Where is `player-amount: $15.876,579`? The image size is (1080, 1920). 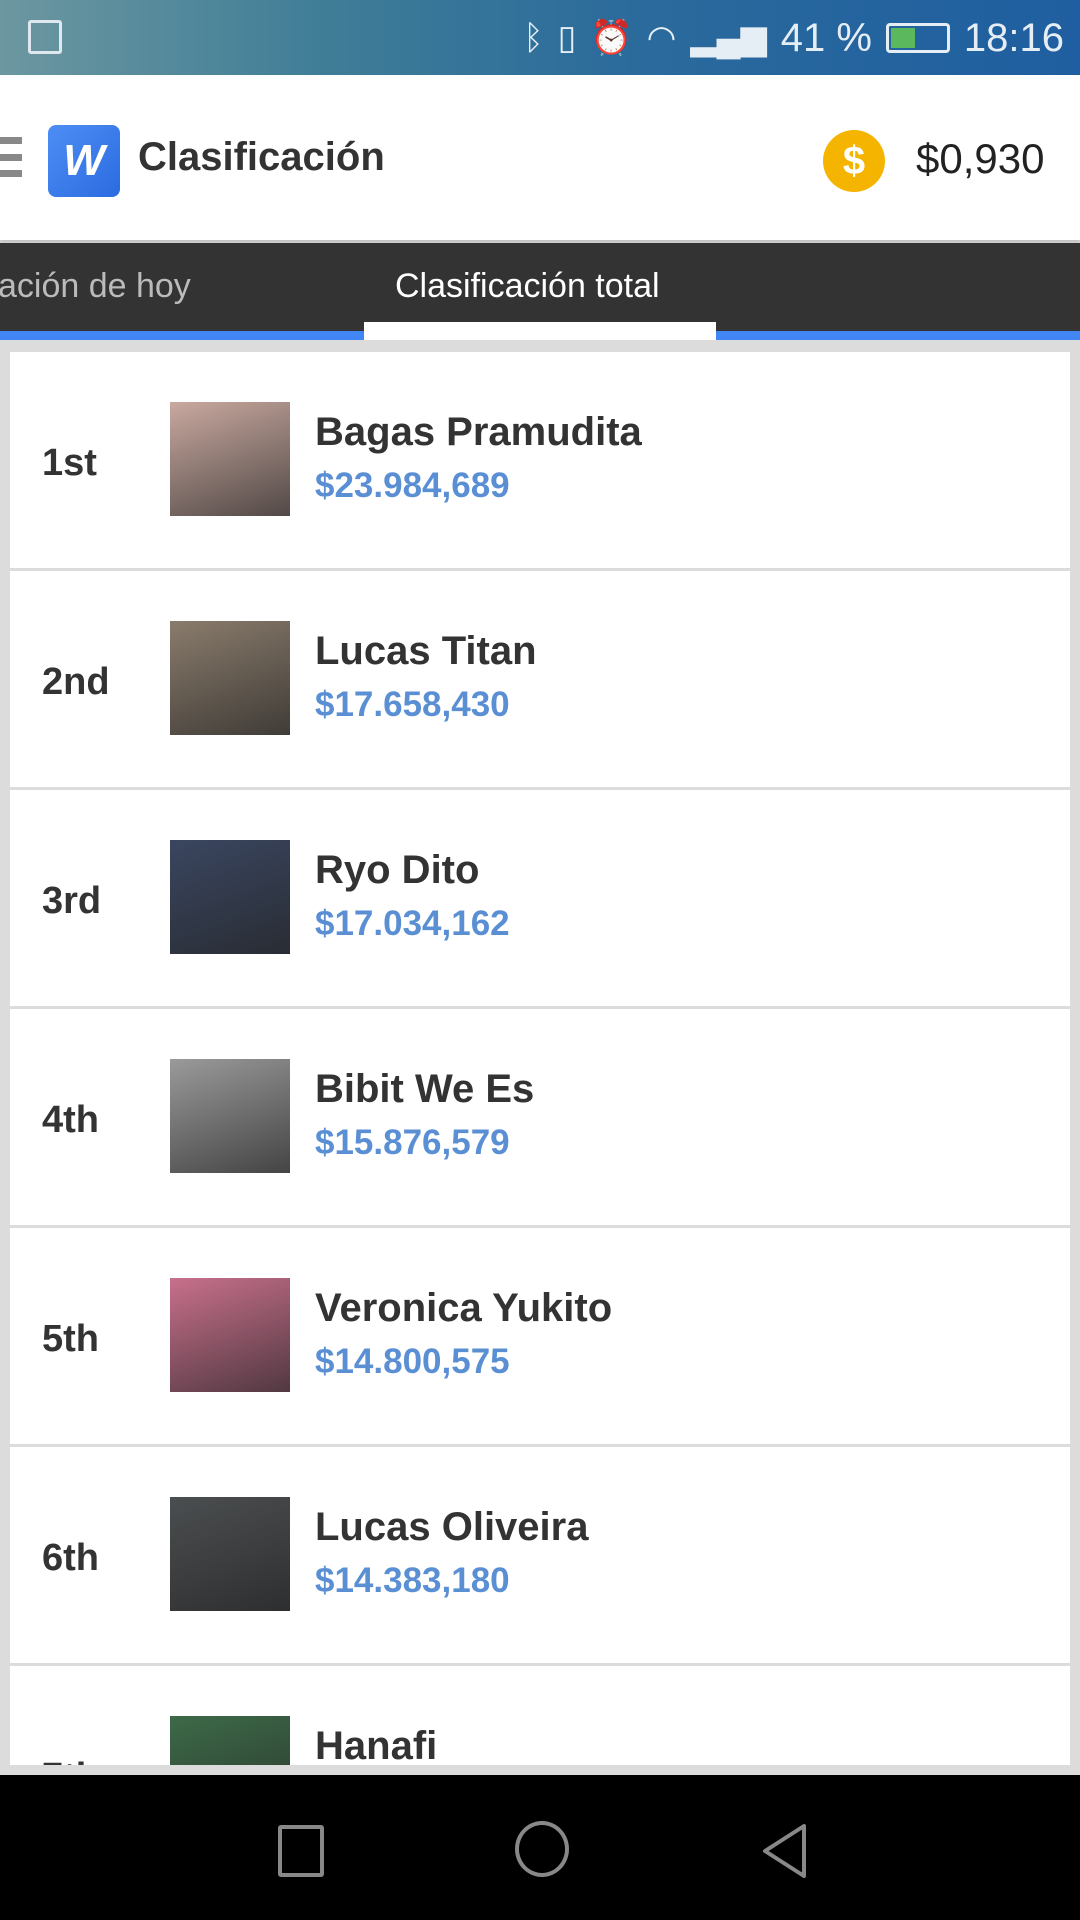 player-amount: $15.876,579 is located at coordinates (412, 1142).